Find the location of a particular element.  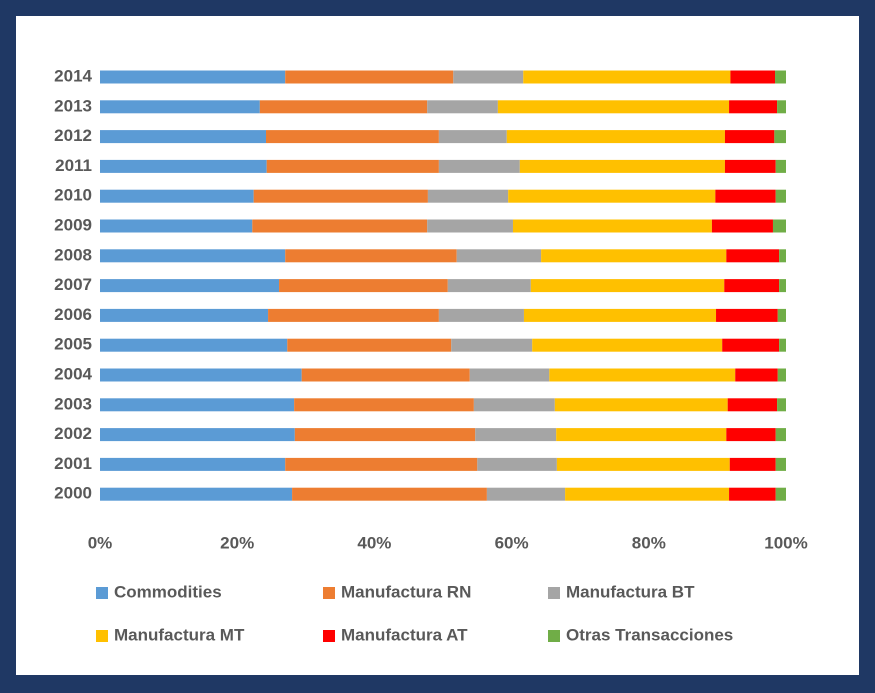

y-tick-label: 2002 is located at coordinates (73, 433).